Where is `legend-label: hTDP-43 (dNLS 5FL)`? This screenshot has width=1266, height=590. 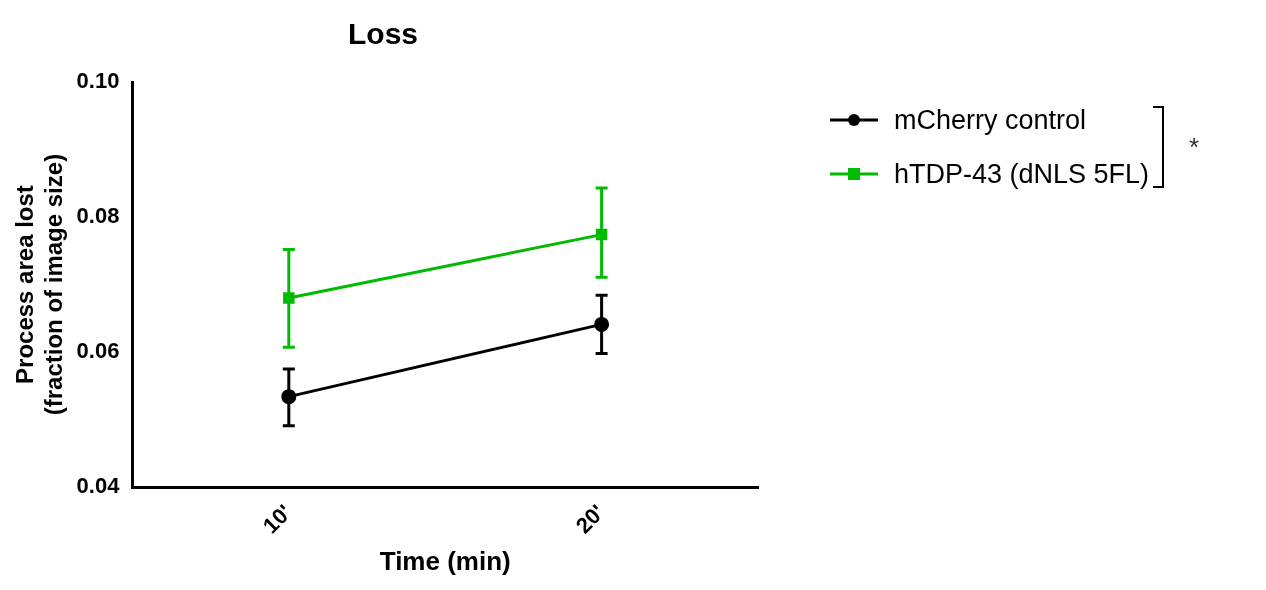 legend-label: hTDP-43 (dNLS 5FL) is located at coordinates (1022, 174).